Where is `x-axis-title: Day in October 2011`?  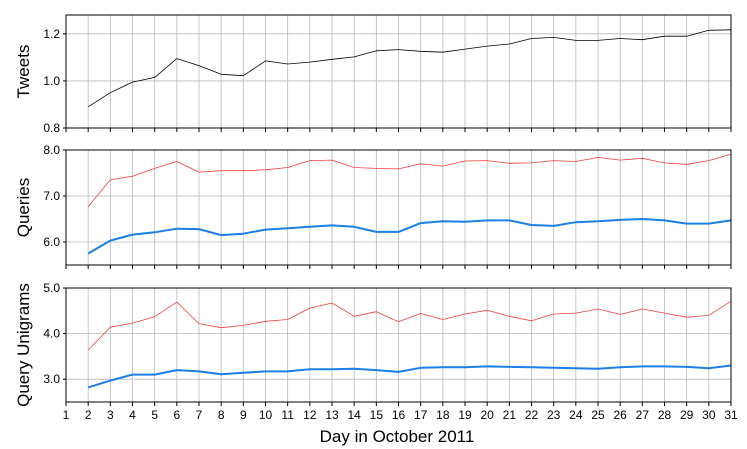 x-axis-title: Day in October 2011 is located at coordinates (397, 436).